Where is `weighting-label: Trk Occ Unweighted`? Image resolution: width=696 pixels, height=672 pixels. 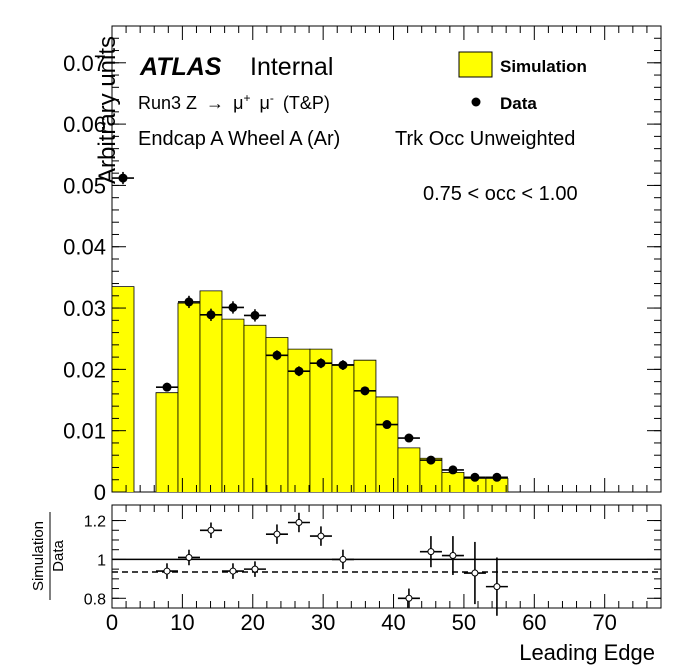
weighting-label: Trk Occ Unweighted is located at coordinates (485, 139).